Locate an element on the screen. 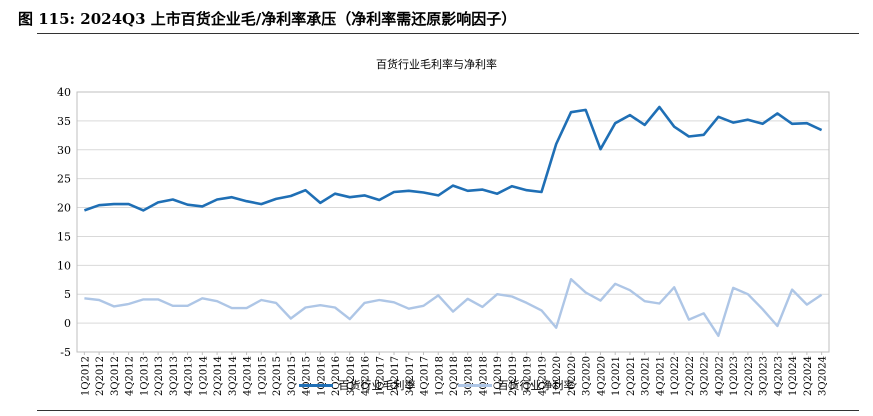  y-tick-label: 5 is located at coordinates (67, 294).